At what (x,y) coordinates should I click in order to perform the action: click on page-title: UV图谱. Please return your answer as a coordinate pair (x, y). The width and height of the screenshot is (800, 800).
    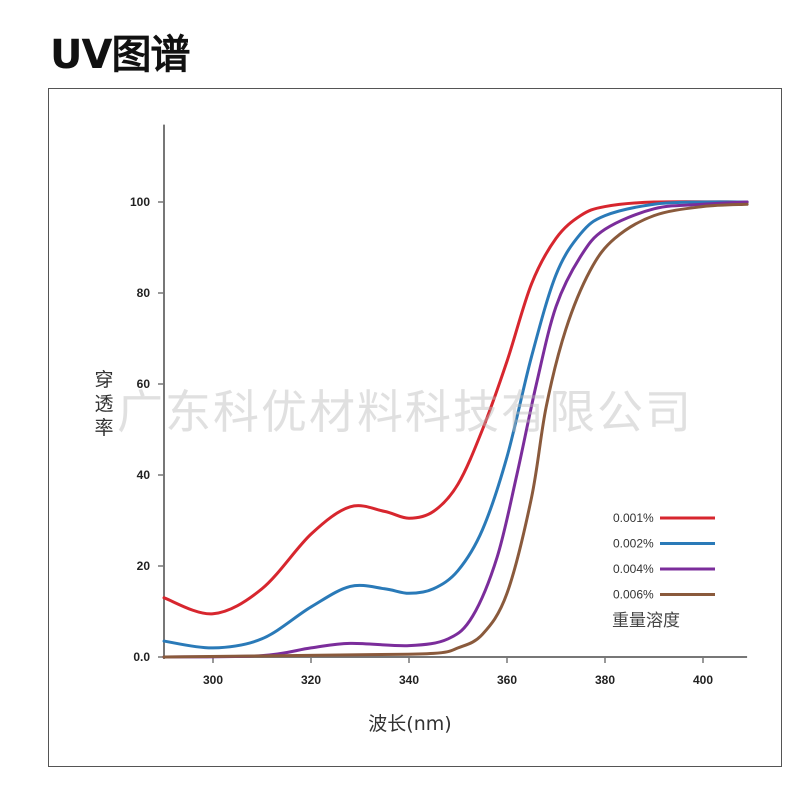
    Looking at the image, I should click on (120, 55).